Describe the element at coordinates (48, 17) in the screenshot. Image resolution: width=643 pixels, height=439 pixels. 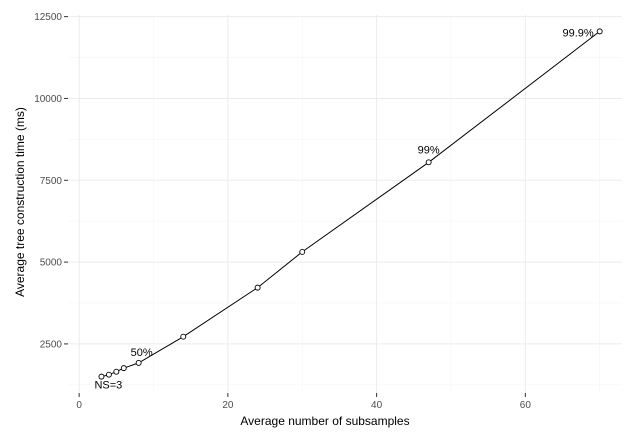
I see `y-tick-label: 12500` at that location.